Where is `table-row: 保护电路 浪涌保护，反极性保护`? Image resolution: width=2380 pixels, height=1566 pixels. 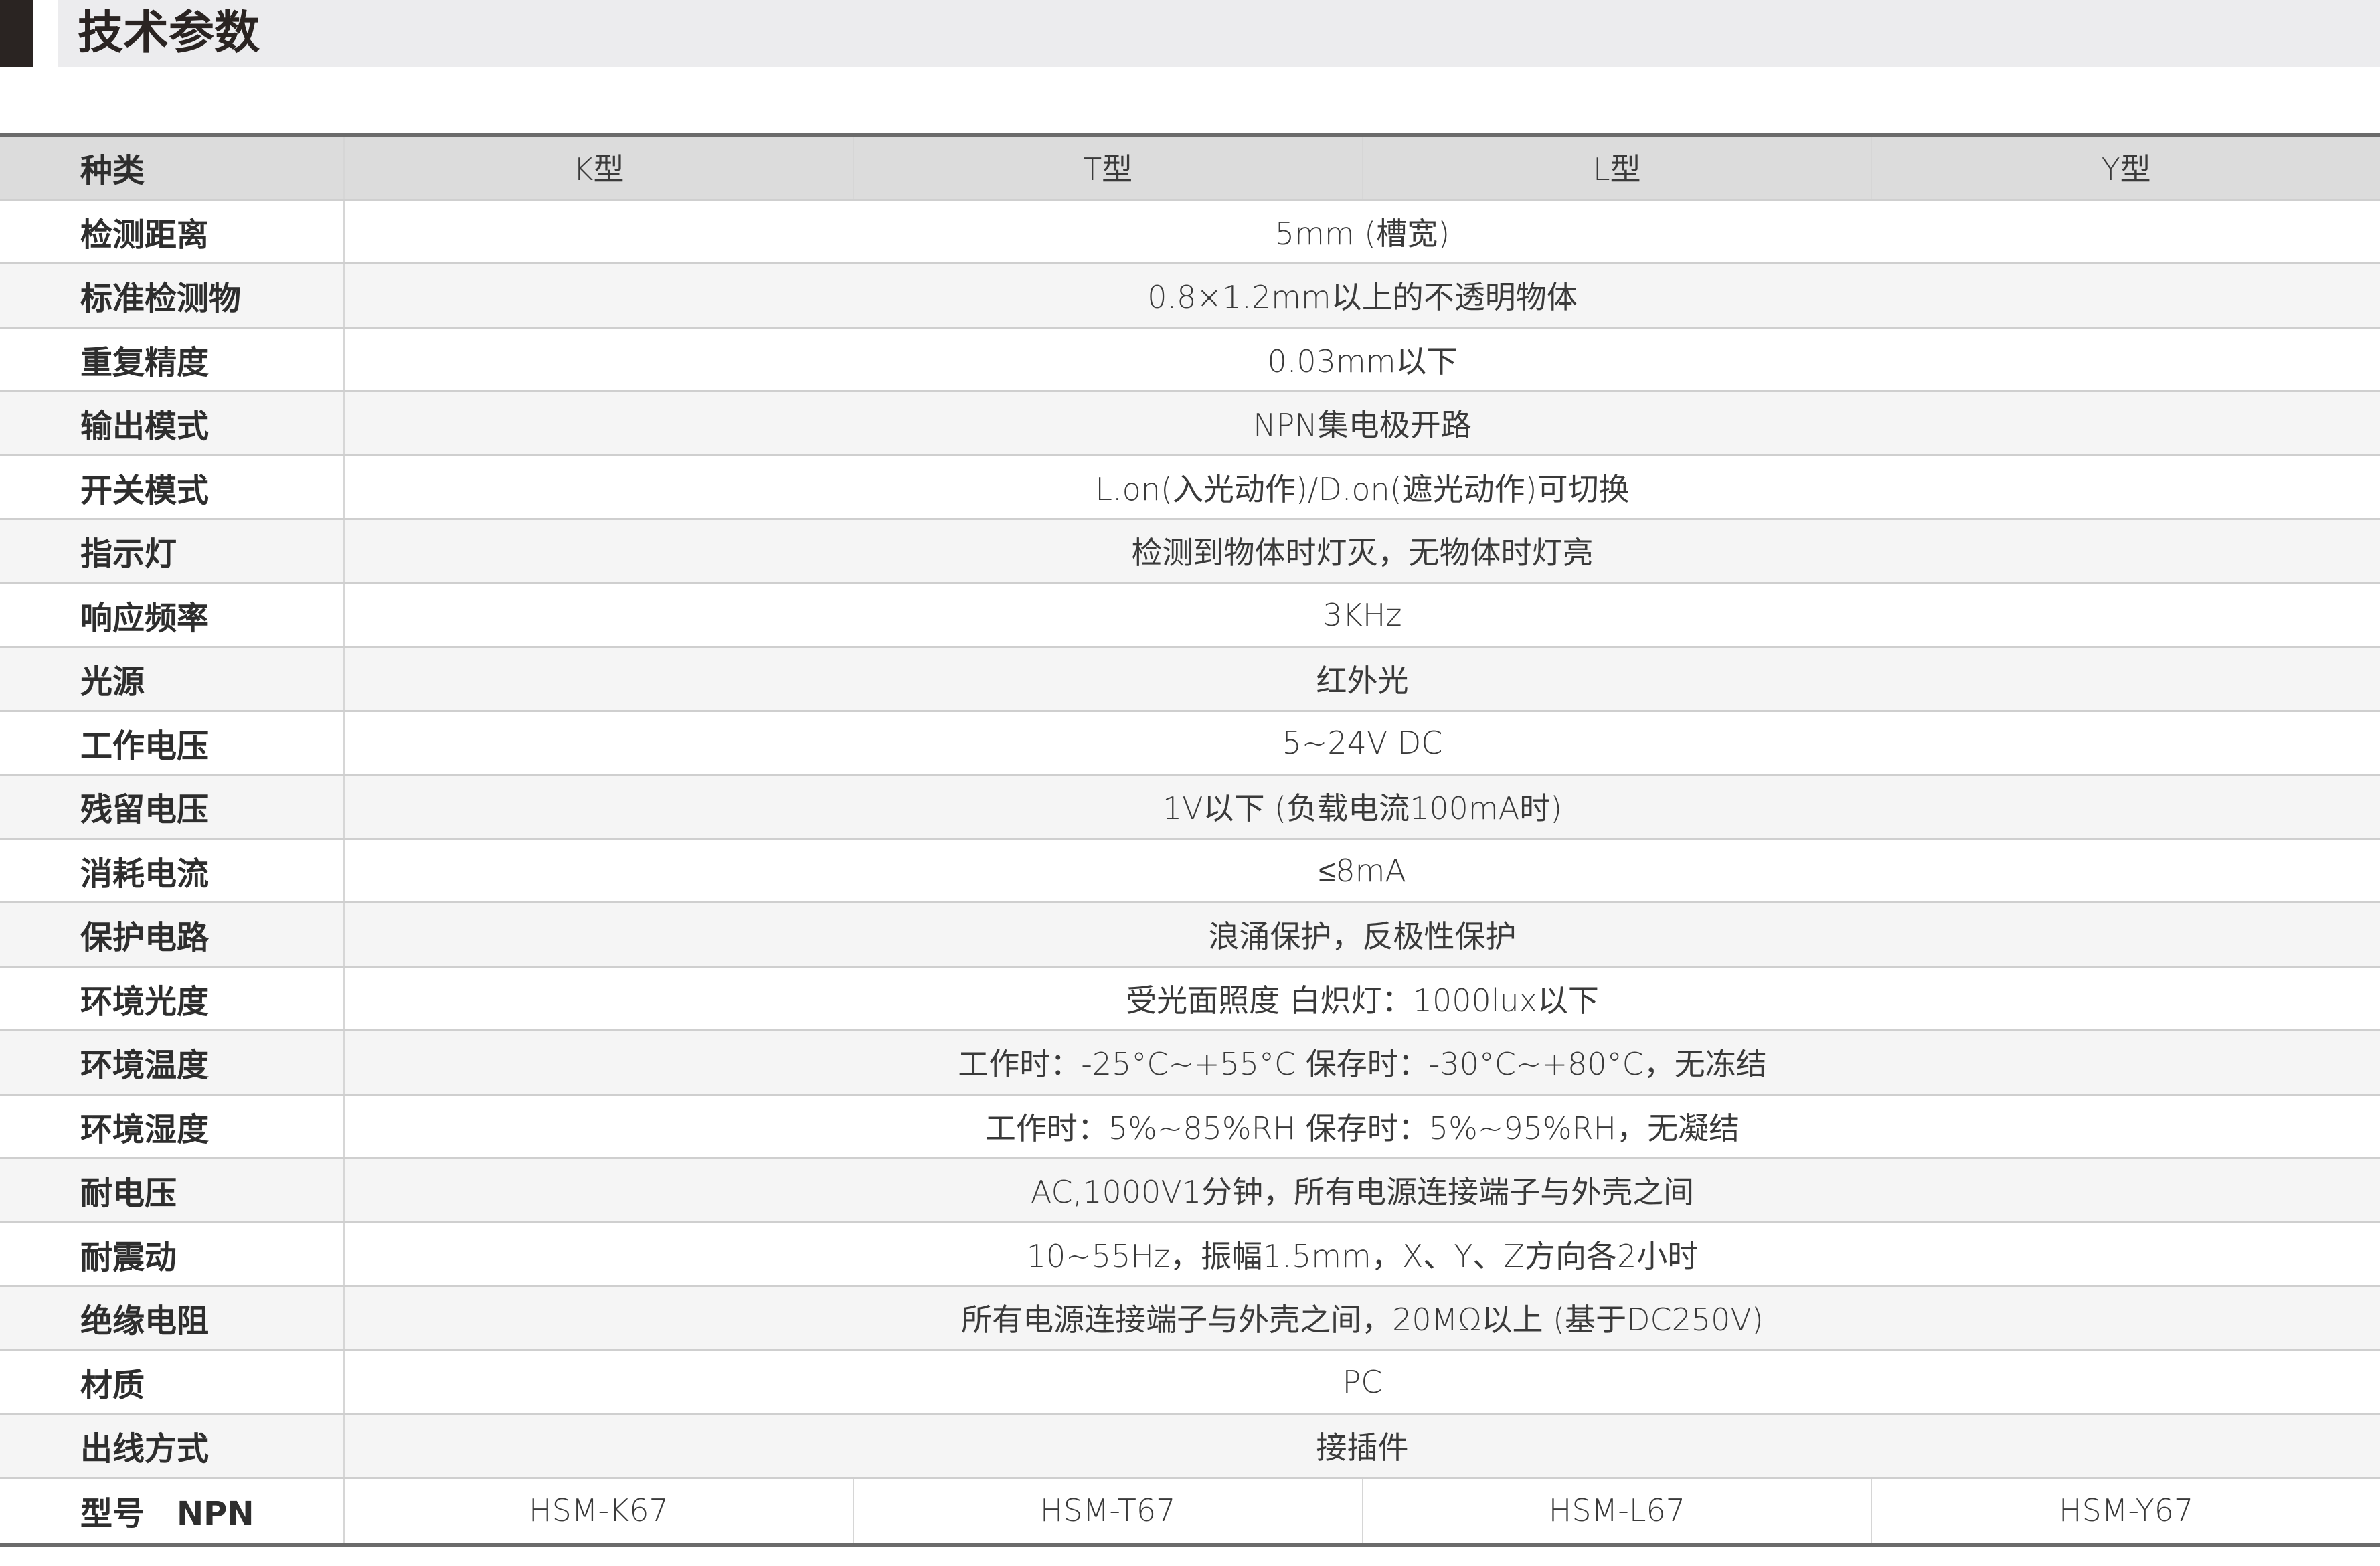 table-row: 保护电路 浪涌保护，反极性保护 is located at coordinates (1190, 935).